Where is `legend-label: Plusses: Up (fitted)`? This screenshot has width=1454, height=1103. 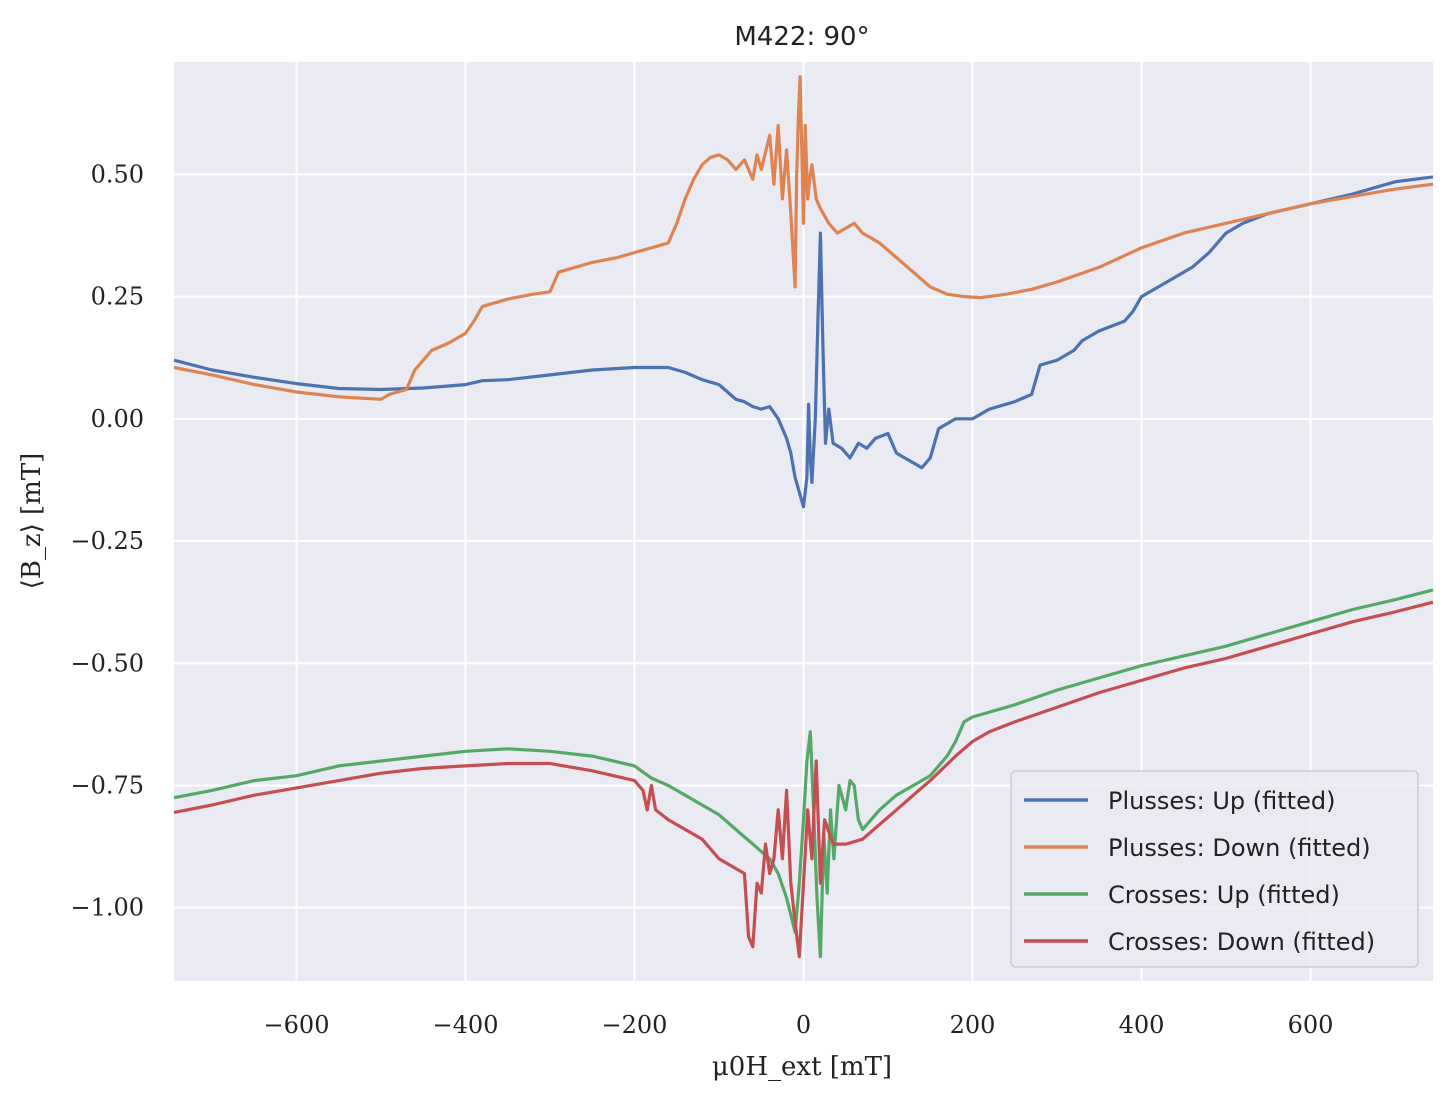 legend-label: Plusses: Up (fitted) is located at coordinates (1221, 801).